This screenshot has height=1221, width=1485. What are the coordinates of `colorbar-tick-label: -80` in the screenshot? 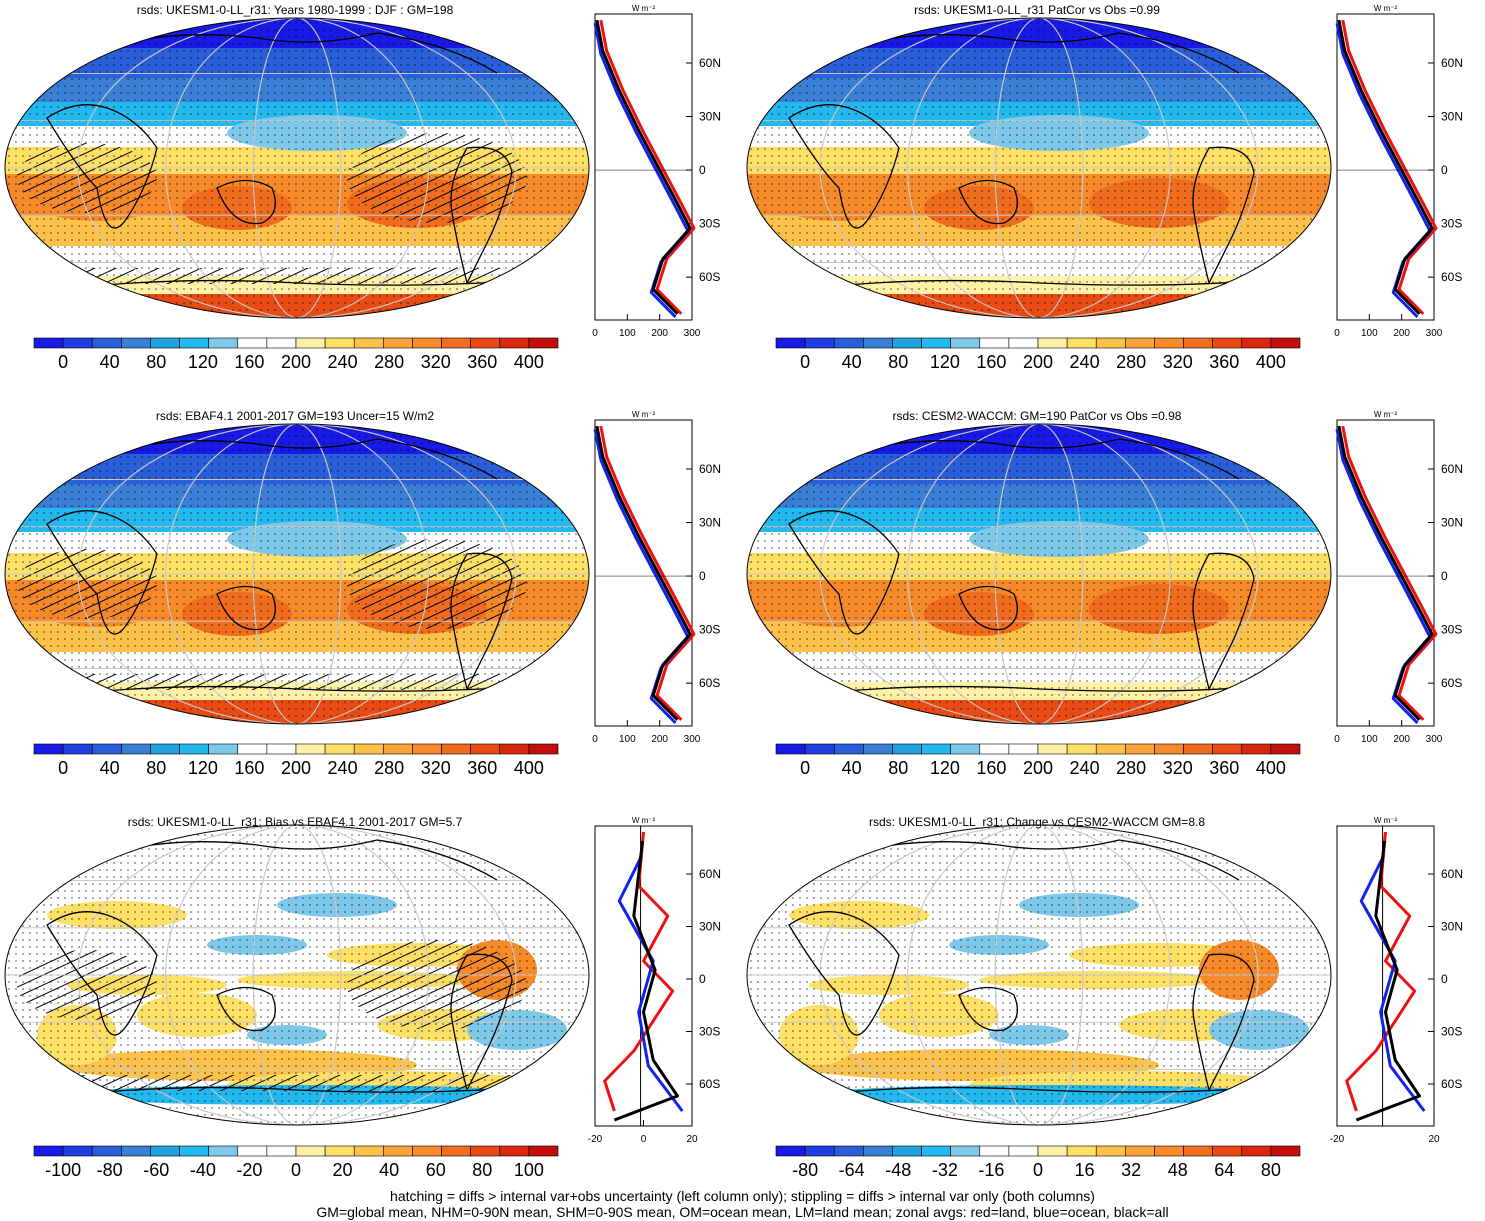 It's located at (110, 1170).